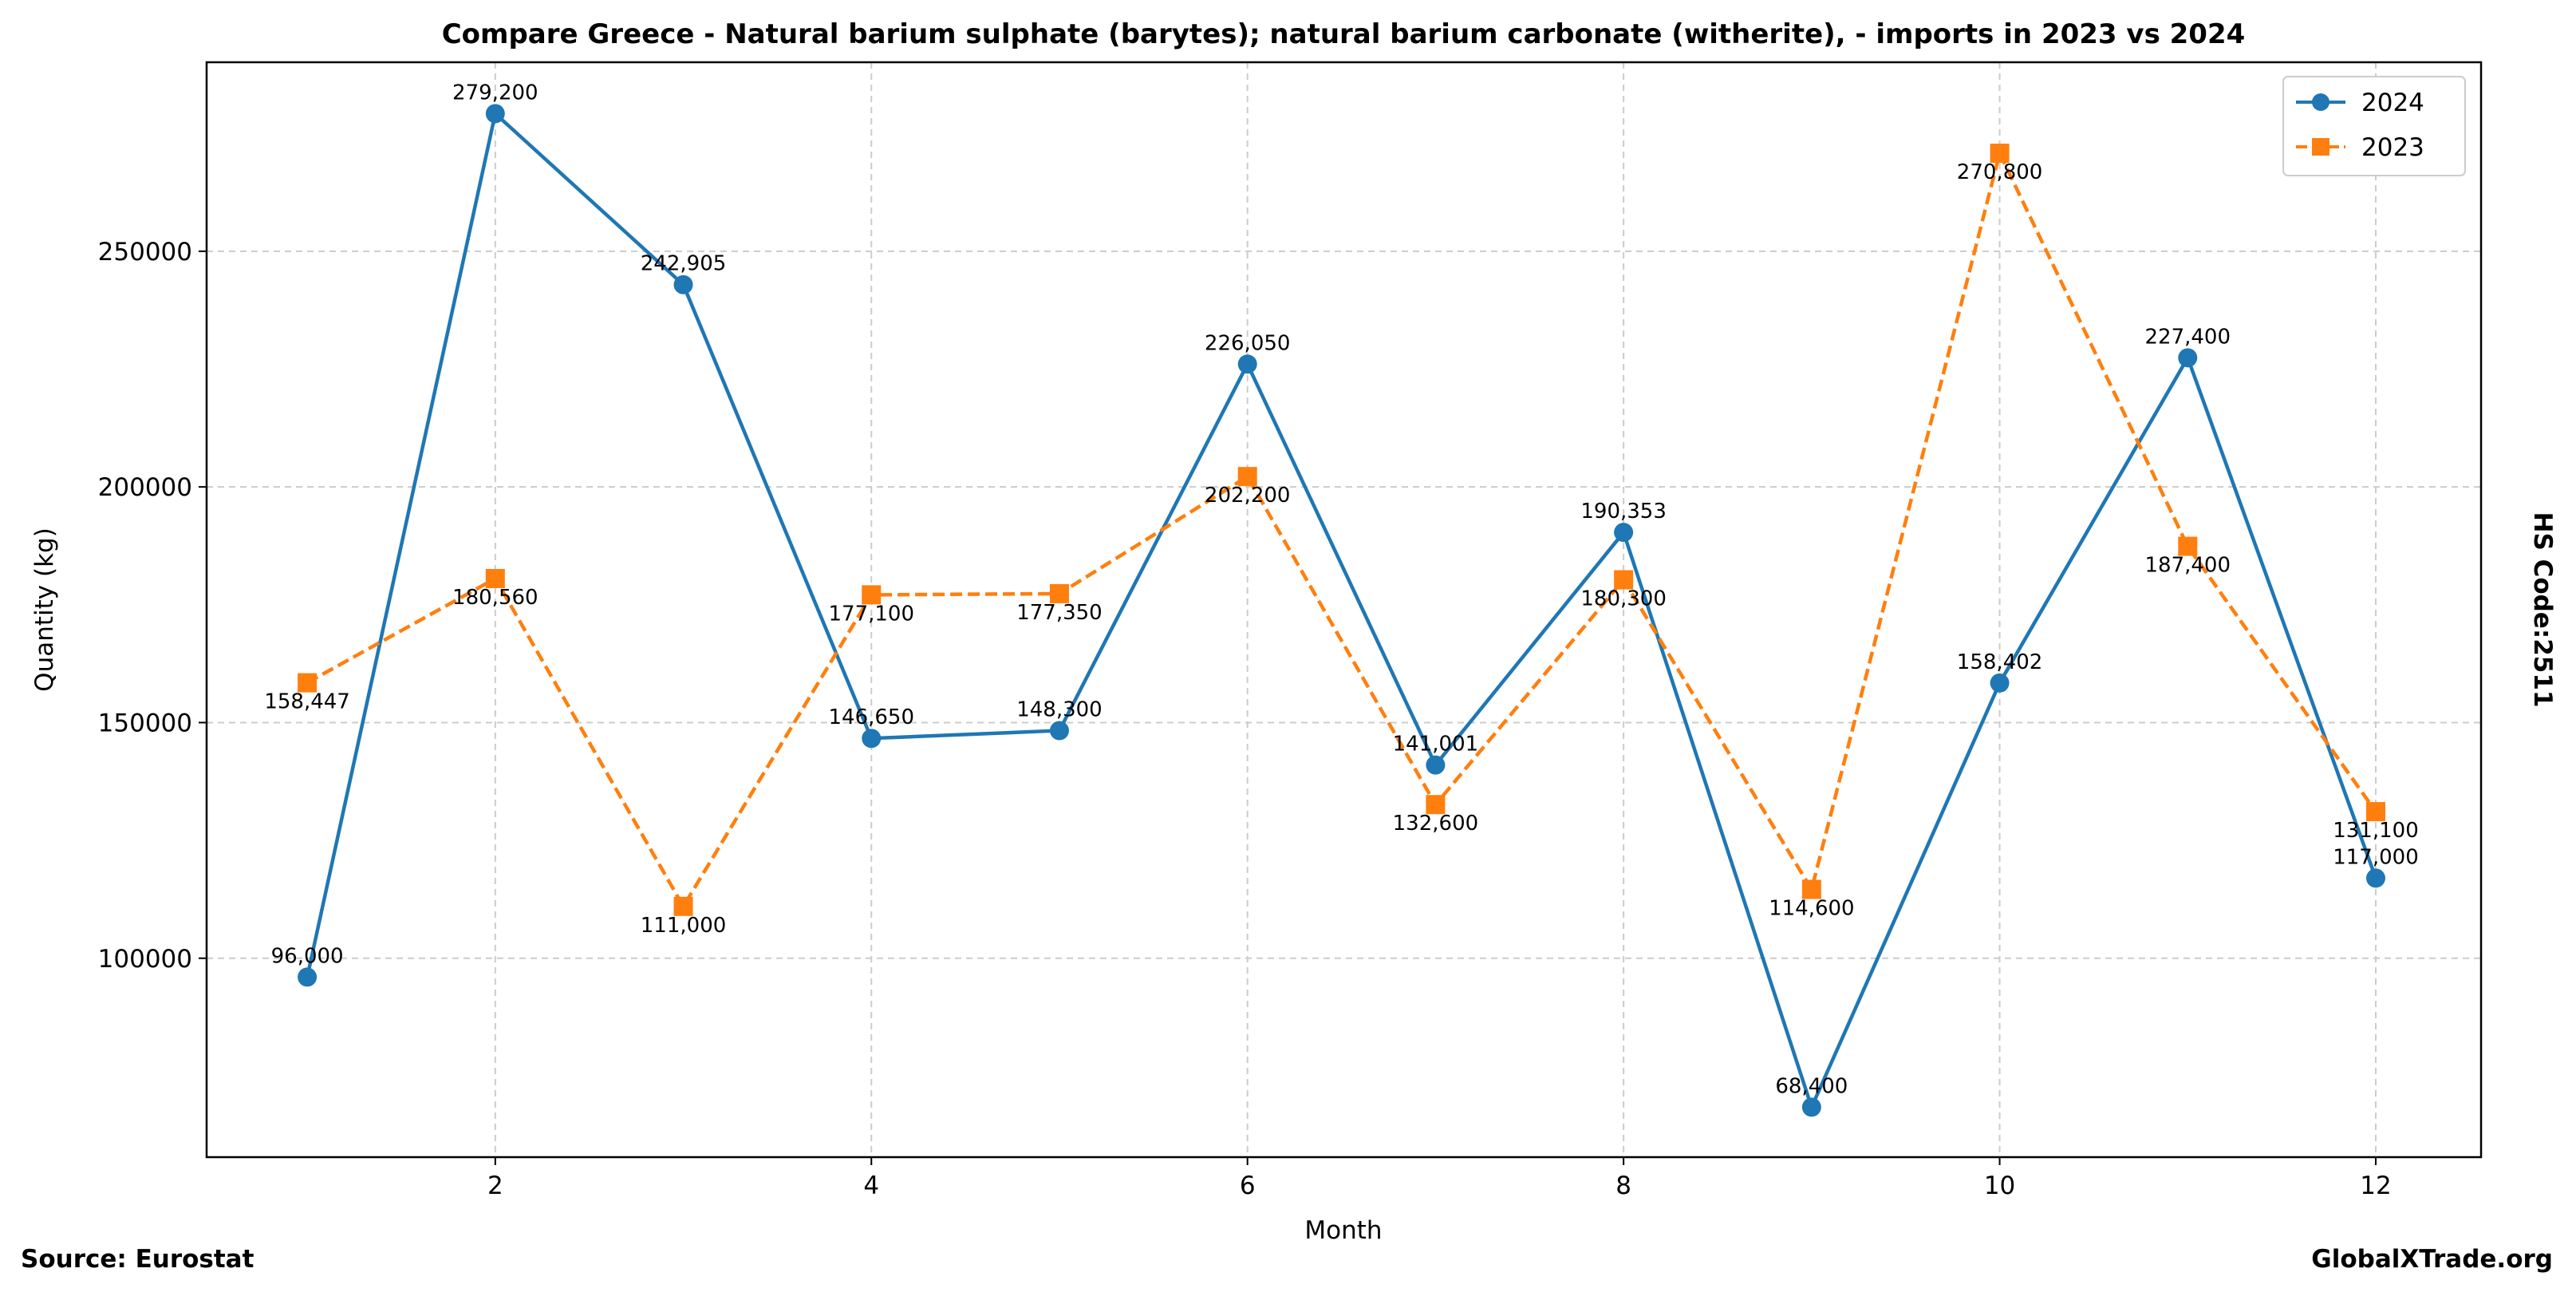  Describe the element at coordinates (684, 264) in the screenshot. I see `data-label-2024: 242,905` at that location.